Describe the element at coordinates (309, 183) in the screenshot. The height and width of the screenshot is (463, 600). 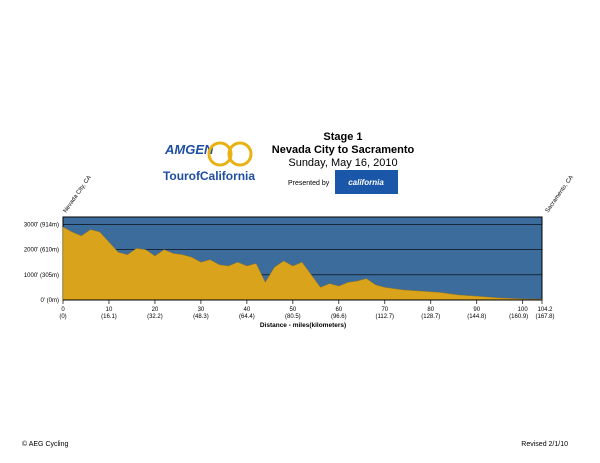
I see `presented-by: Presented by` at that location.